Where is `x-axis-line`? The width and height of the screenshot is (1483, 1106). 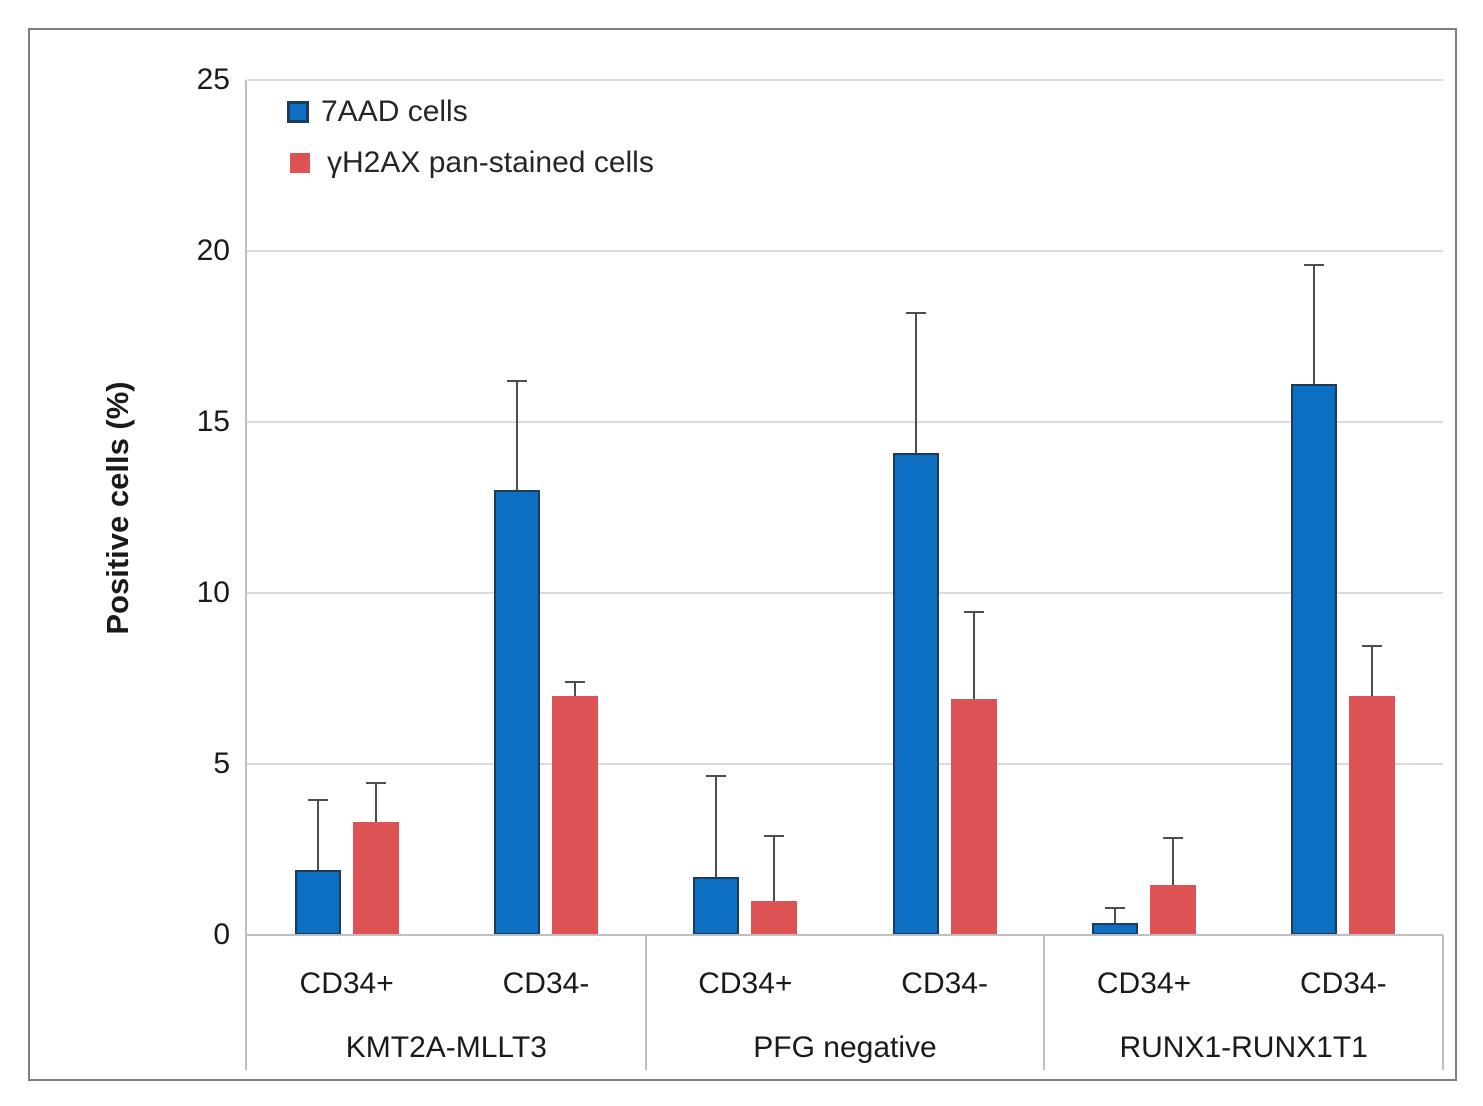 x-axis-line is located at coordinates (845, 935).